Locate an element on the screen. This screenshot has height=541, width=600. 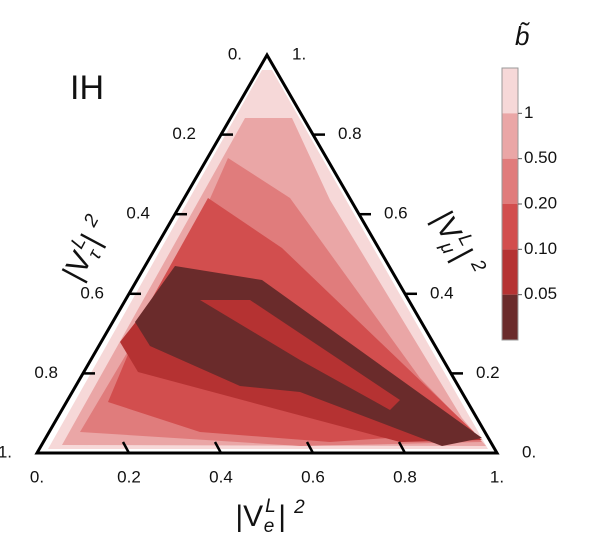
axis-title: |VLτ|2 is located at coordinates (86, 249).